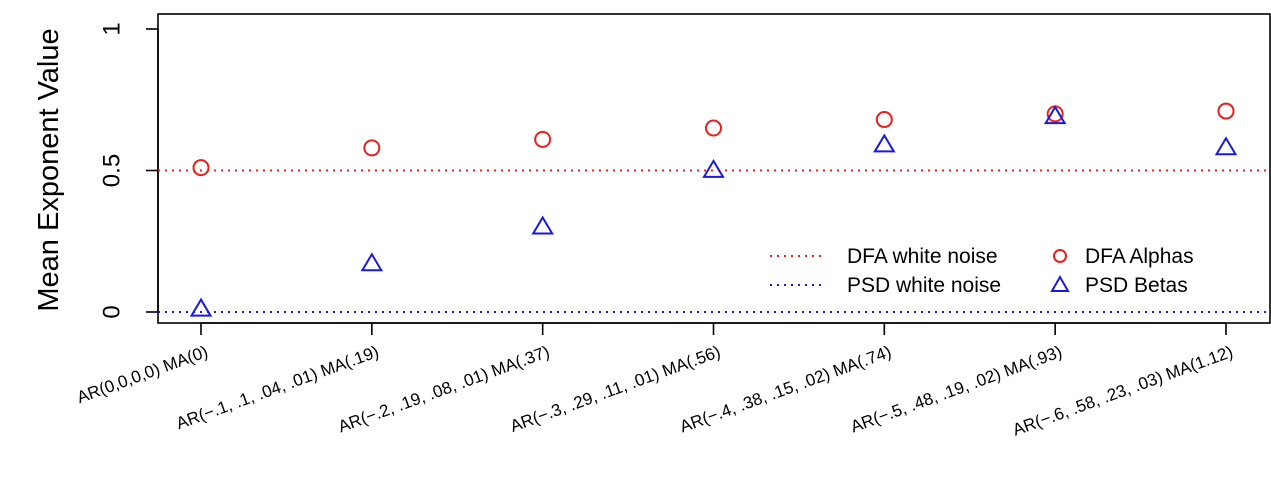 This screenshot has height=494, width=1271. I want to click on y-axis-title: Mean Exponent Value, so click(49, 169).